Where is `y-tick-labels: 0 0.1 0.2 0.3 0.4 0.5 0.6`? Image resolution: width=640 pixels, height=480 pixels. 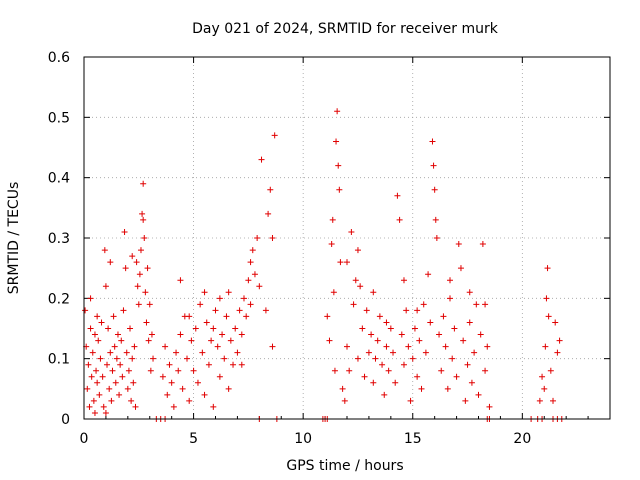 y-tick-labels: 0 0.1 0.2 0.3 0.4 0.5 0.6 is located at coordinates (59, 239).